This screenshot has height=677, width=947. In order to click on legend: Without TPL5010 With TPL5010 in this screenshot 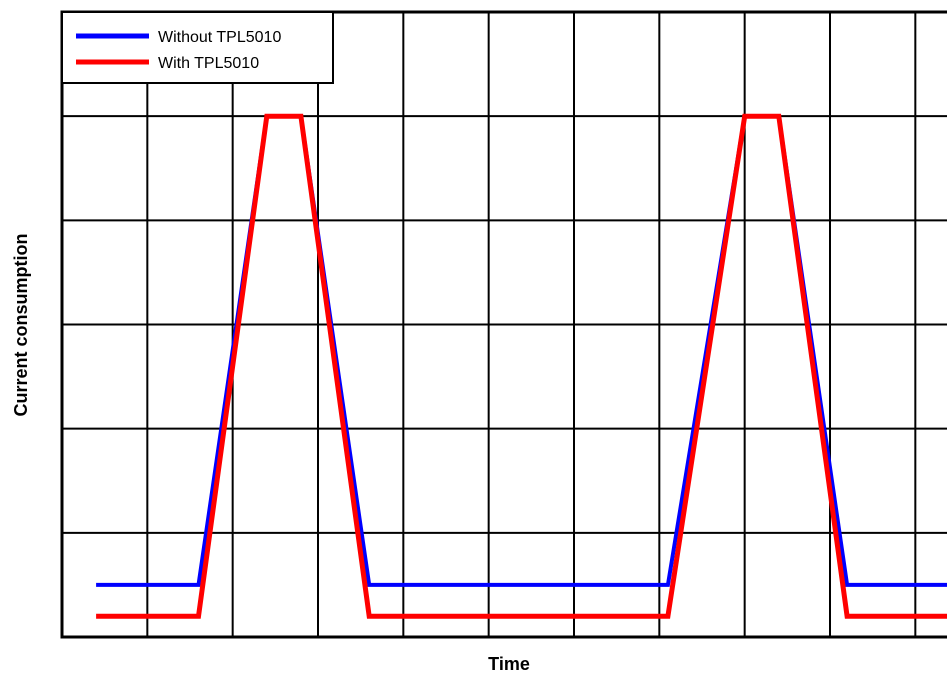, I will do `click(197, 47)`.